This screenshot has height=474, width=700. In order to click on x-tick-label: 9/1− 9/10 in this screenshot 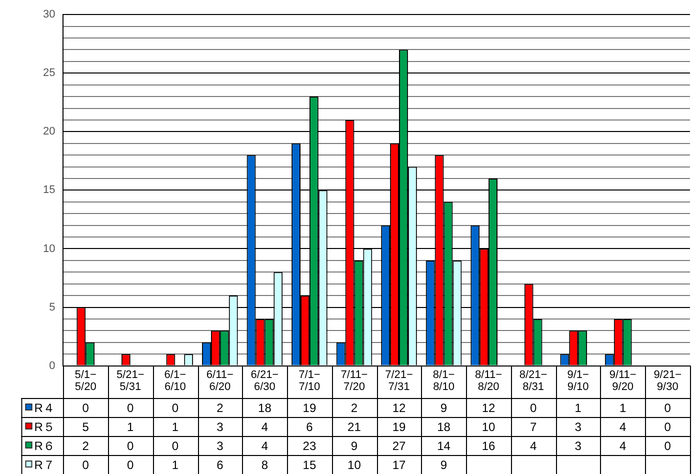, I will do `click(578, 380)`.